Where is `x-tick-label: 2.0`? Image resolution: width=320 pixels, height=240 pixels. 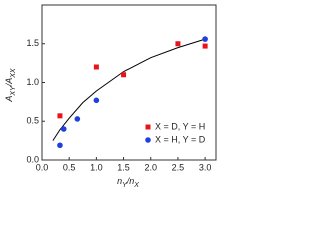 x-tick-label: 2.0 is located at coordinates (150, 167).